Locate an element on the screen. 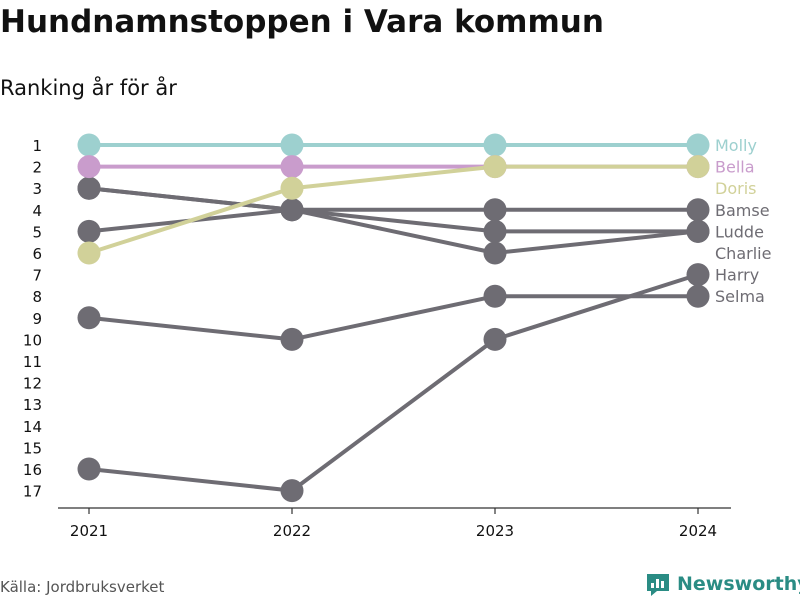 The height and width of the screenshot is (600, 800). series-line-doris is located at coordinates (393, 209).